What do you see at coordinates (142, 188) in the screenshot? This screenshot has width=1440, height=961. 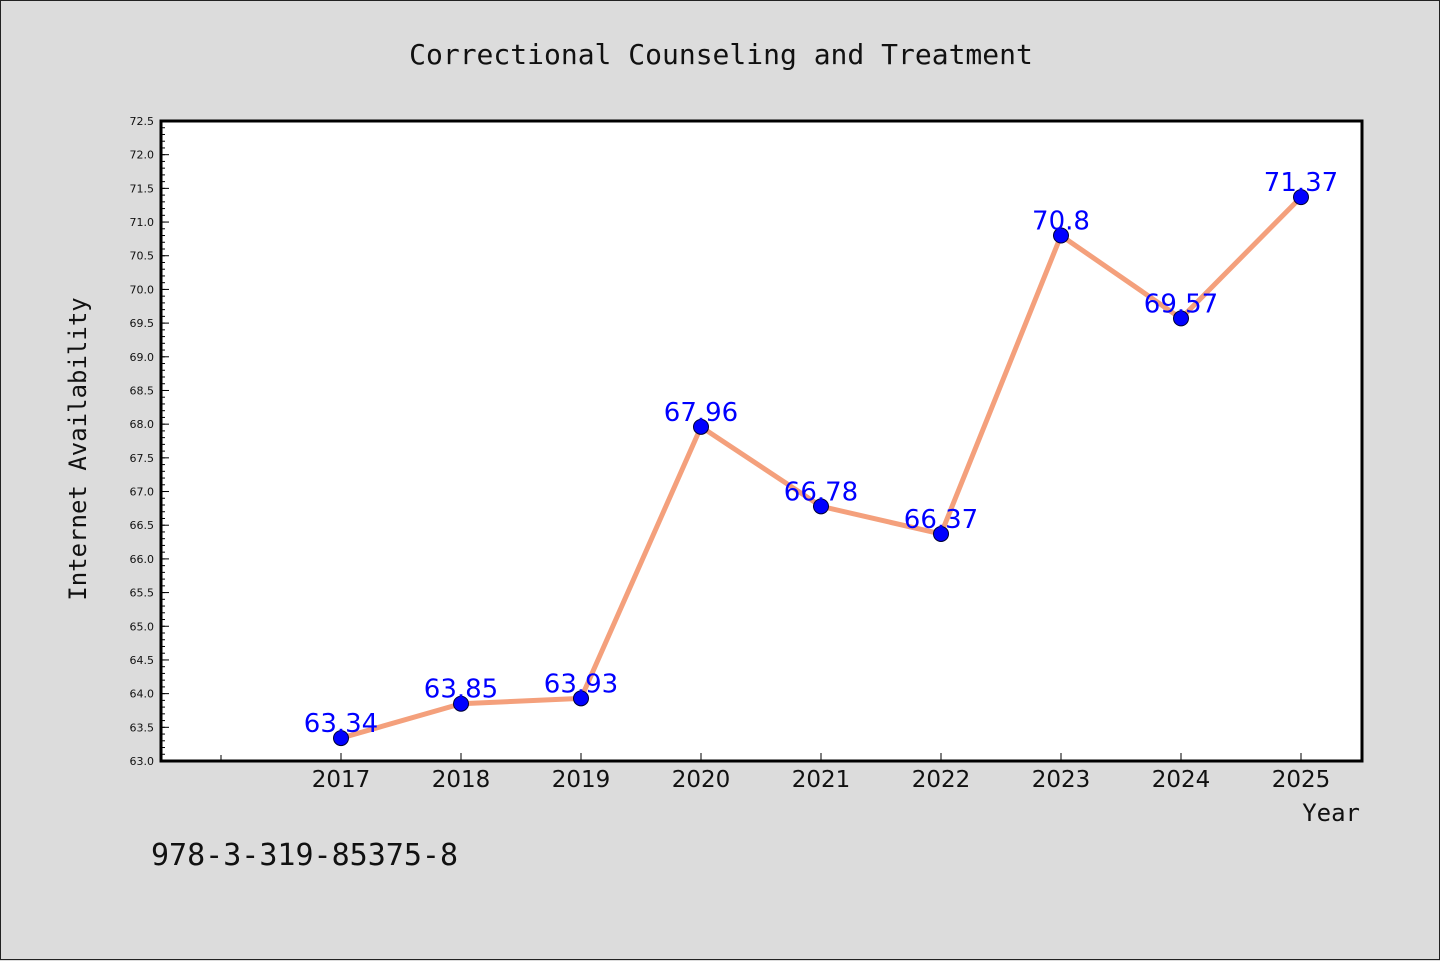 I see `y-tick-label: 71.5` at bounding box center [142, 188].